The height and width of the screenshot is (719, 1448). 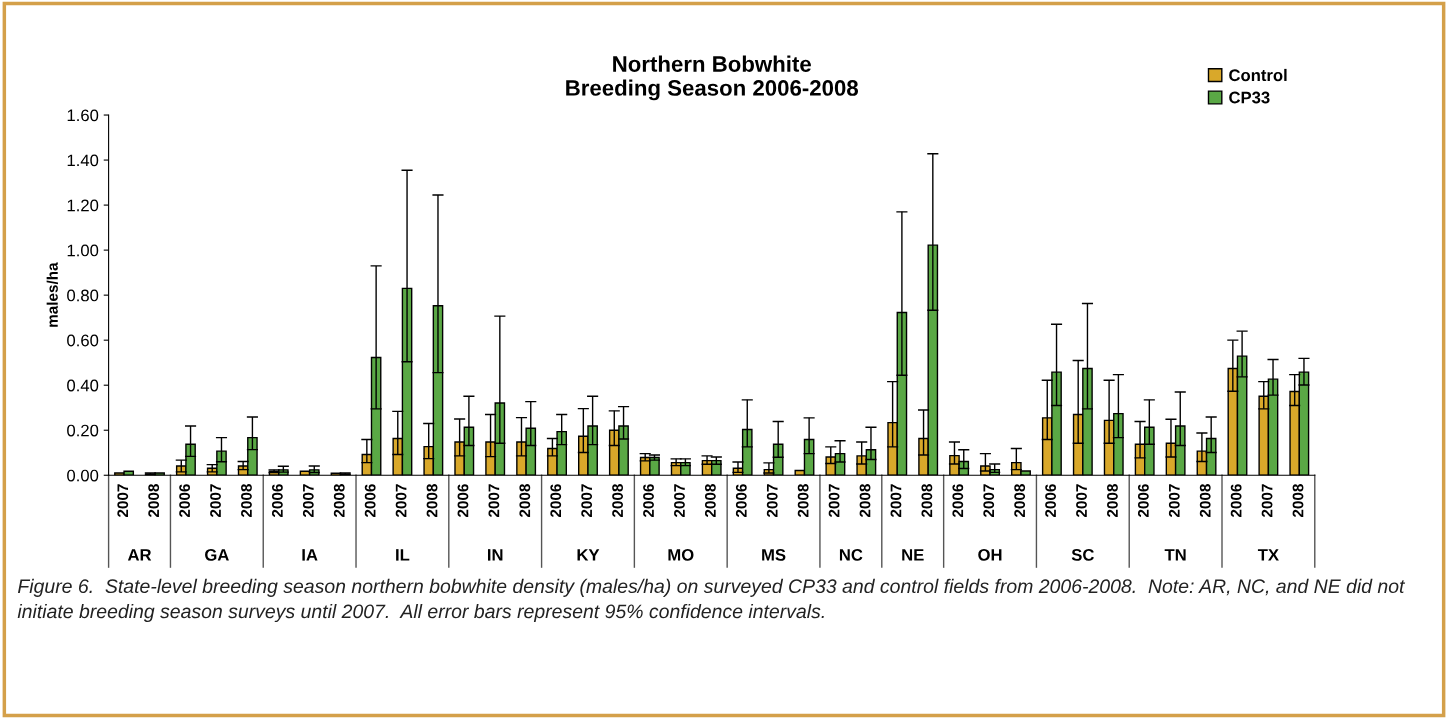 I want to click on text: KY, so click(x=588, y=555).